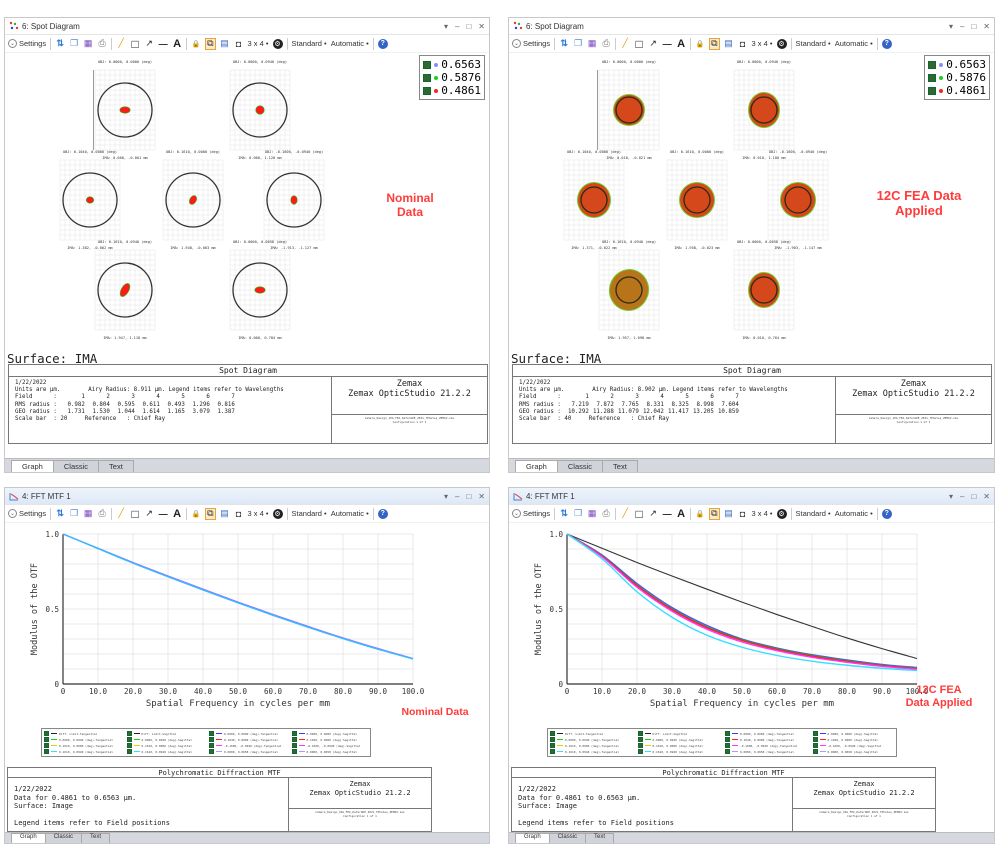  What do you see at coordinates (751, 26) in the screenshot?
I see `window-titlebar: 6: Spot Diagram ▾ – □ ✕` at bounding box center [751, 26].